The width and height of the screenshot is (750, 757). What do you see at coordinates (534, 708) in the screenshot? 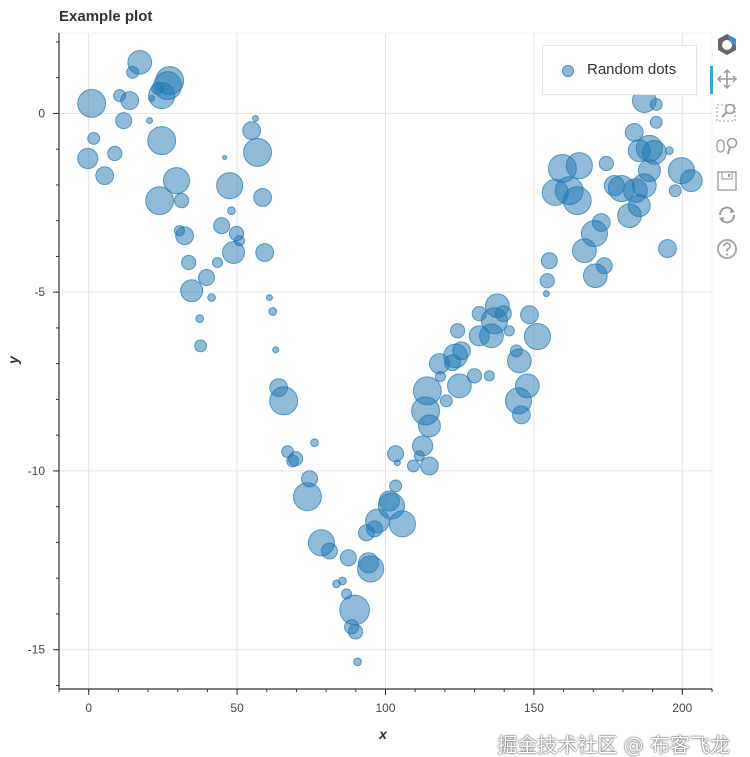
I see `x-tick-label: 150` at bounding box center [534, 708].